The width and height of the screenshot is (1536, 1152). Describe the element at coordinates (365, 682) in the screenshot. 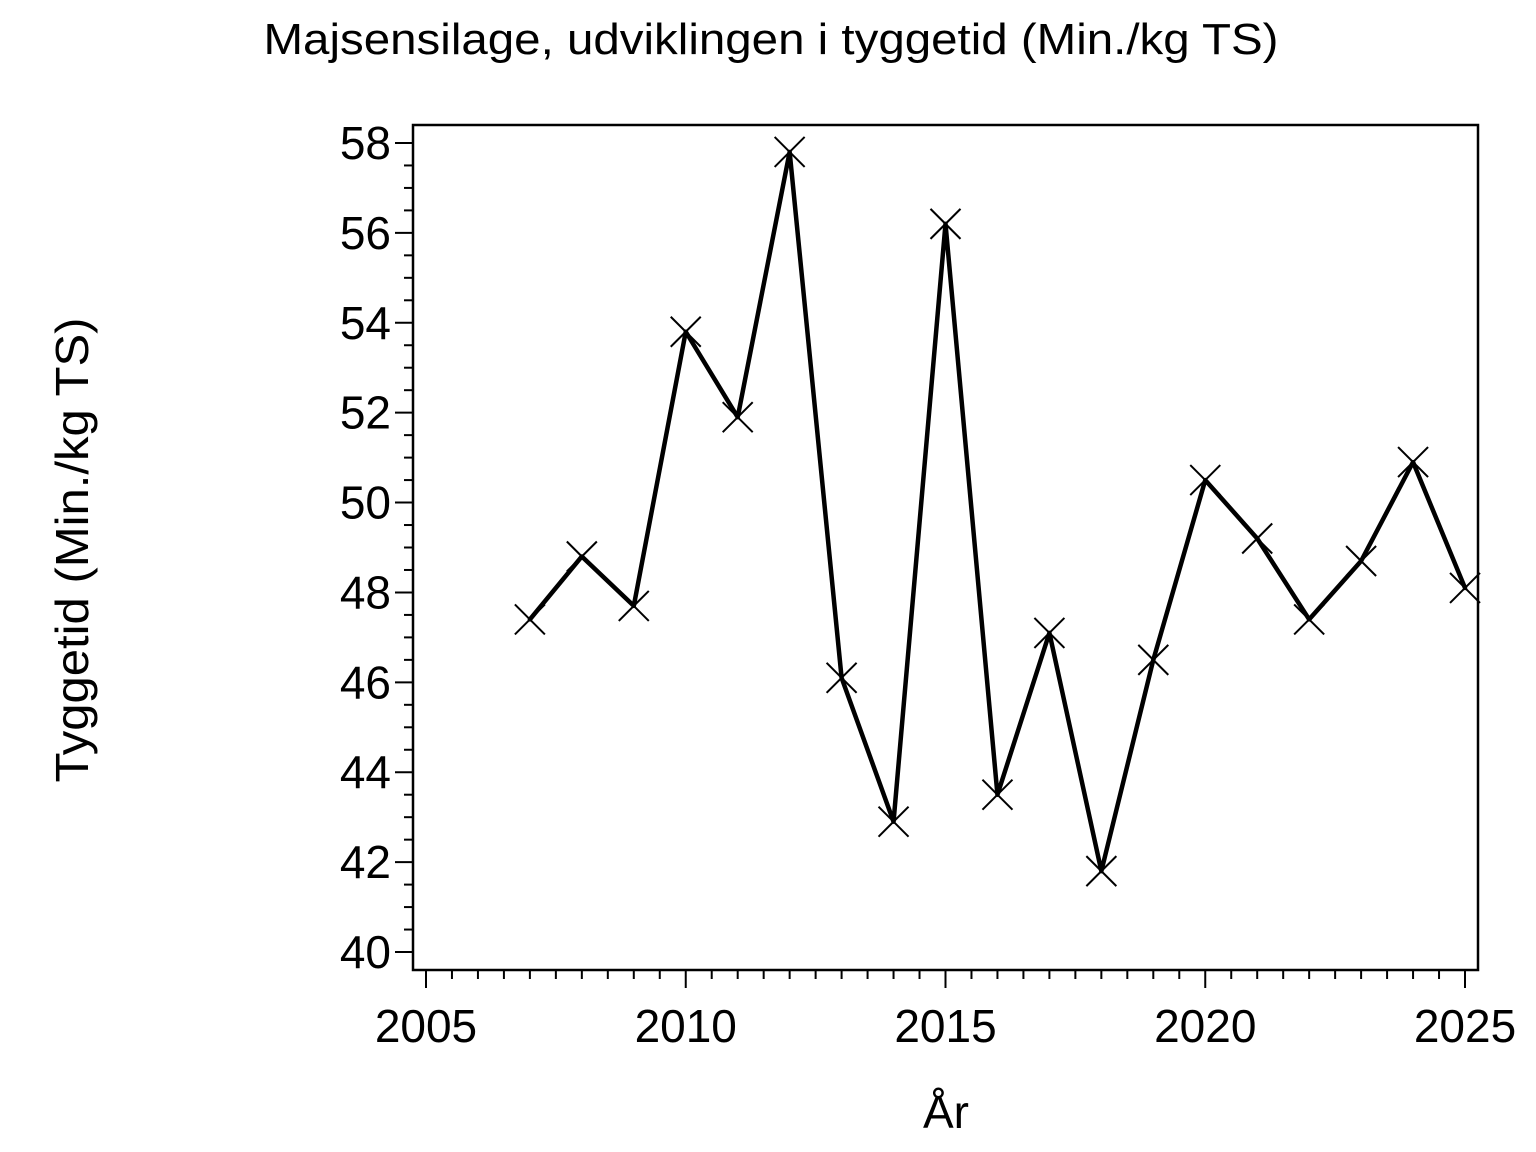

I see `y-tick-label: 46` at that location.